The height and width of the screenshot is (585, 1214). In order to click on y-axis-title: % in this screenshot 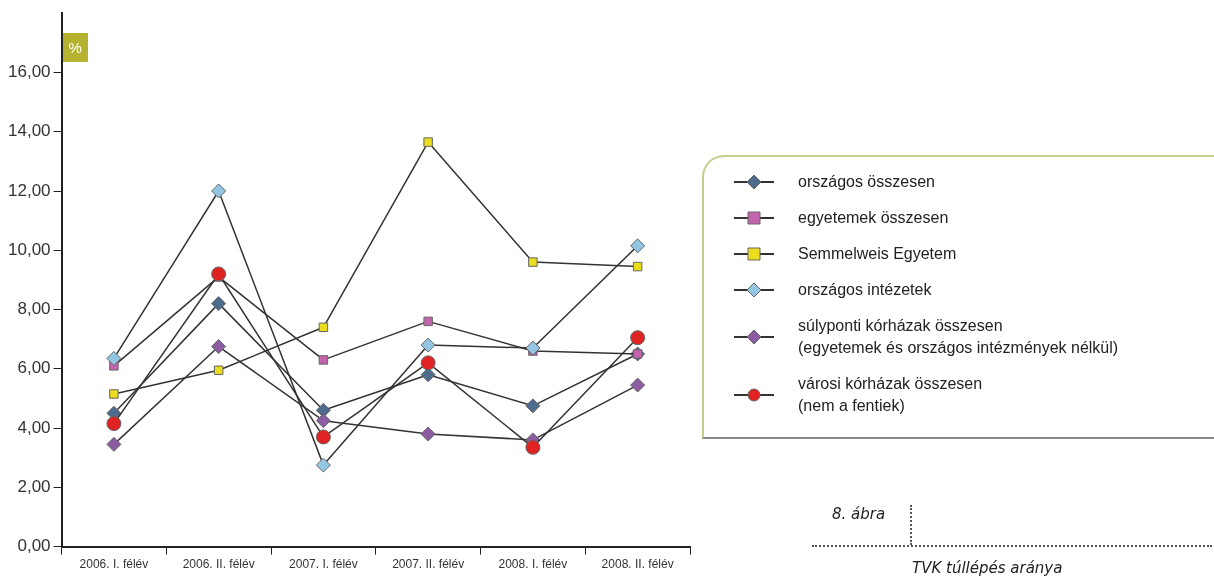, I will do `click(75, 48)`.